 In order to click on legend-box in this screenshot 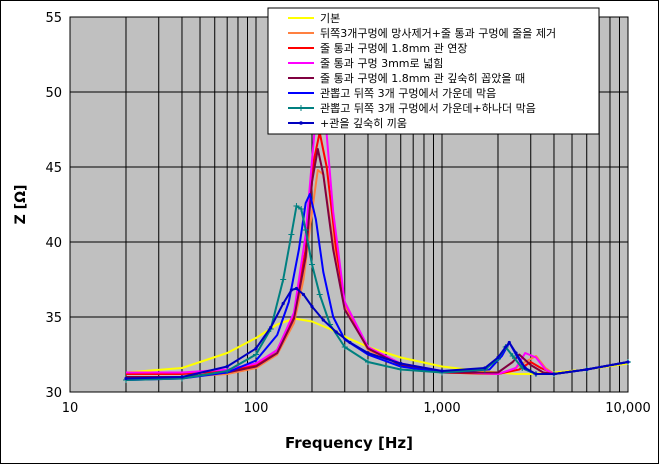, I will do `click(433, 71)`.